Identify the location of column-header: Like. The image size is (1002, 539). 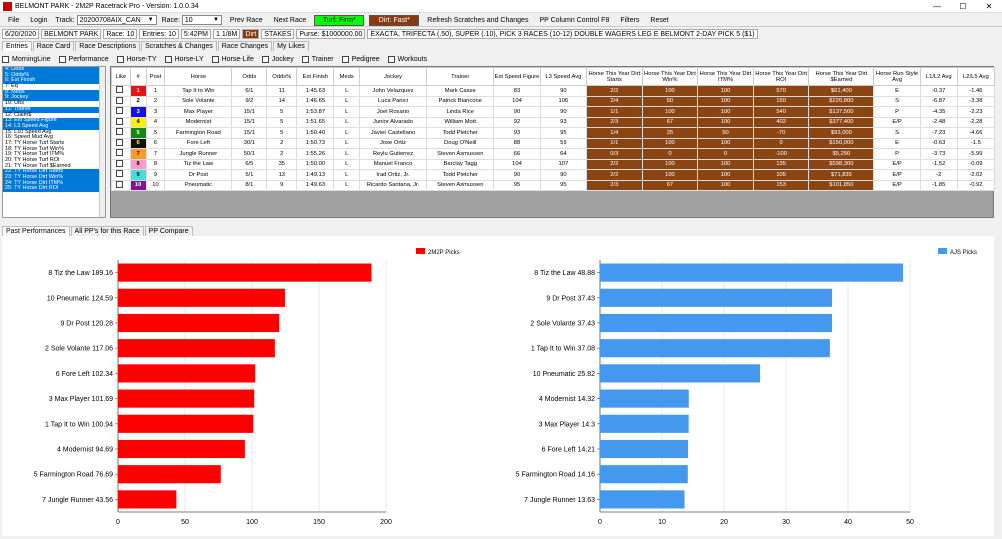
(121, 76).